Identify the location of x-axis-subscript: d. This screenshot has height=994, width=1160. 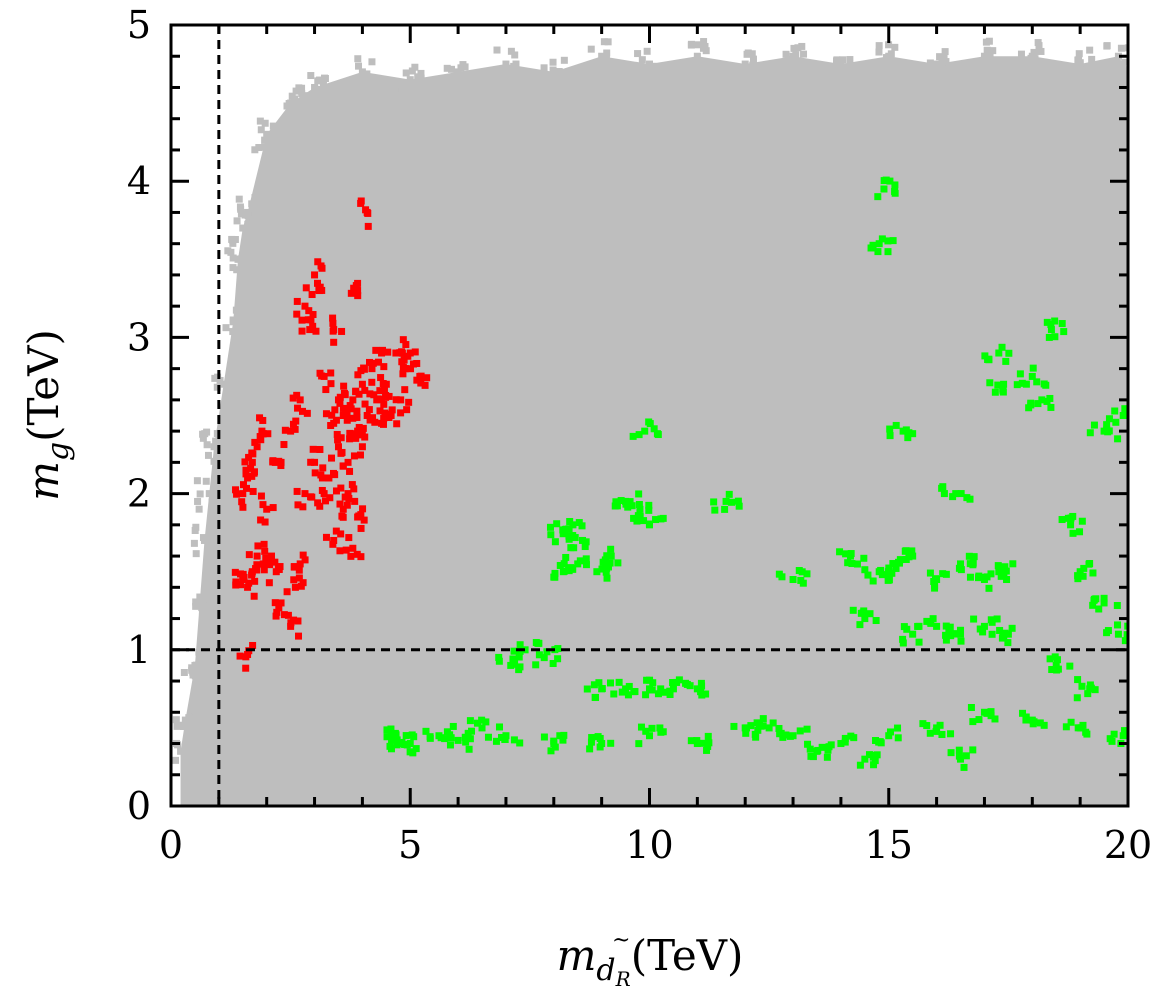
(605, 970).